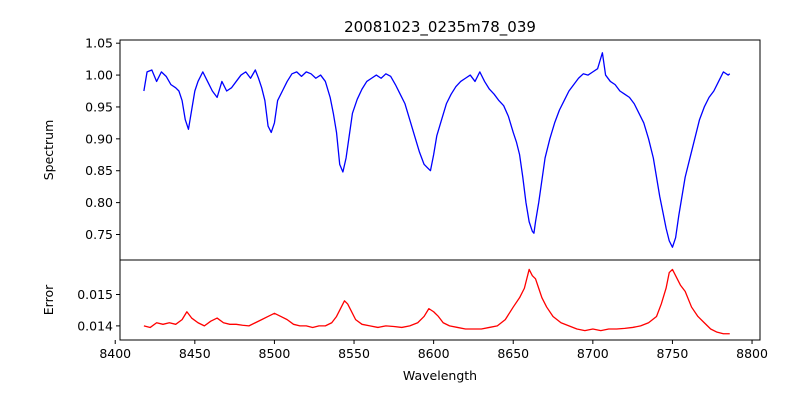 Image resolution: width=800 pixels, height=400 pixels. I want to click on error-y-tick-label: 0.014, so click(95, 325).